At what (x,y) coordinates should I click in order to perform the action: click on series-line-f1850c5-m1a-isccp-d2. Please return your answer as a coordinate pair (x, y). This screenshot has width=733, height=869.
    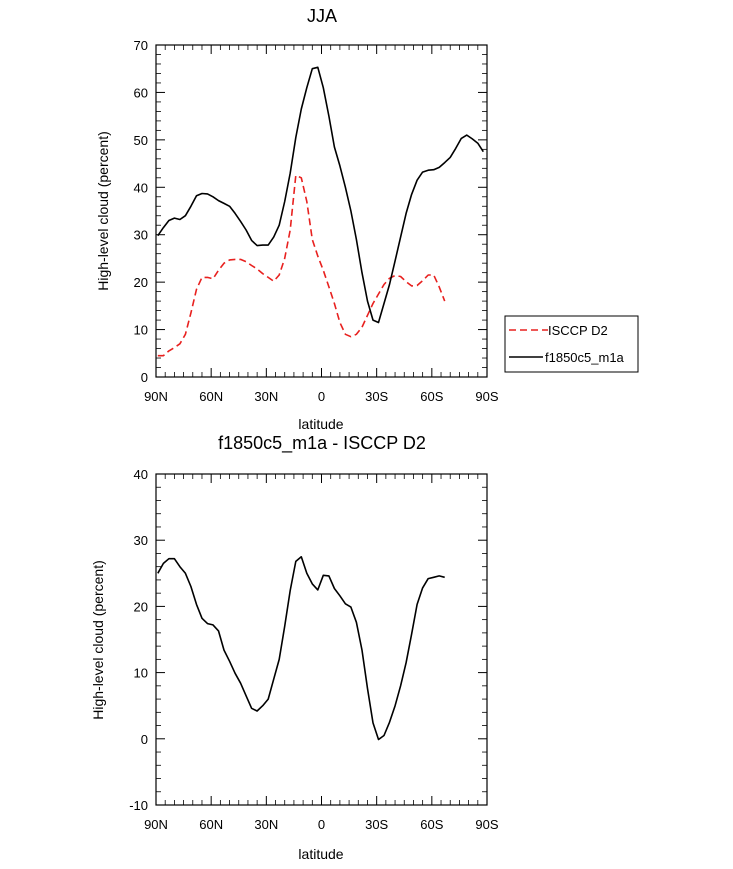
    Looking at the image, I should click on (301, 648).